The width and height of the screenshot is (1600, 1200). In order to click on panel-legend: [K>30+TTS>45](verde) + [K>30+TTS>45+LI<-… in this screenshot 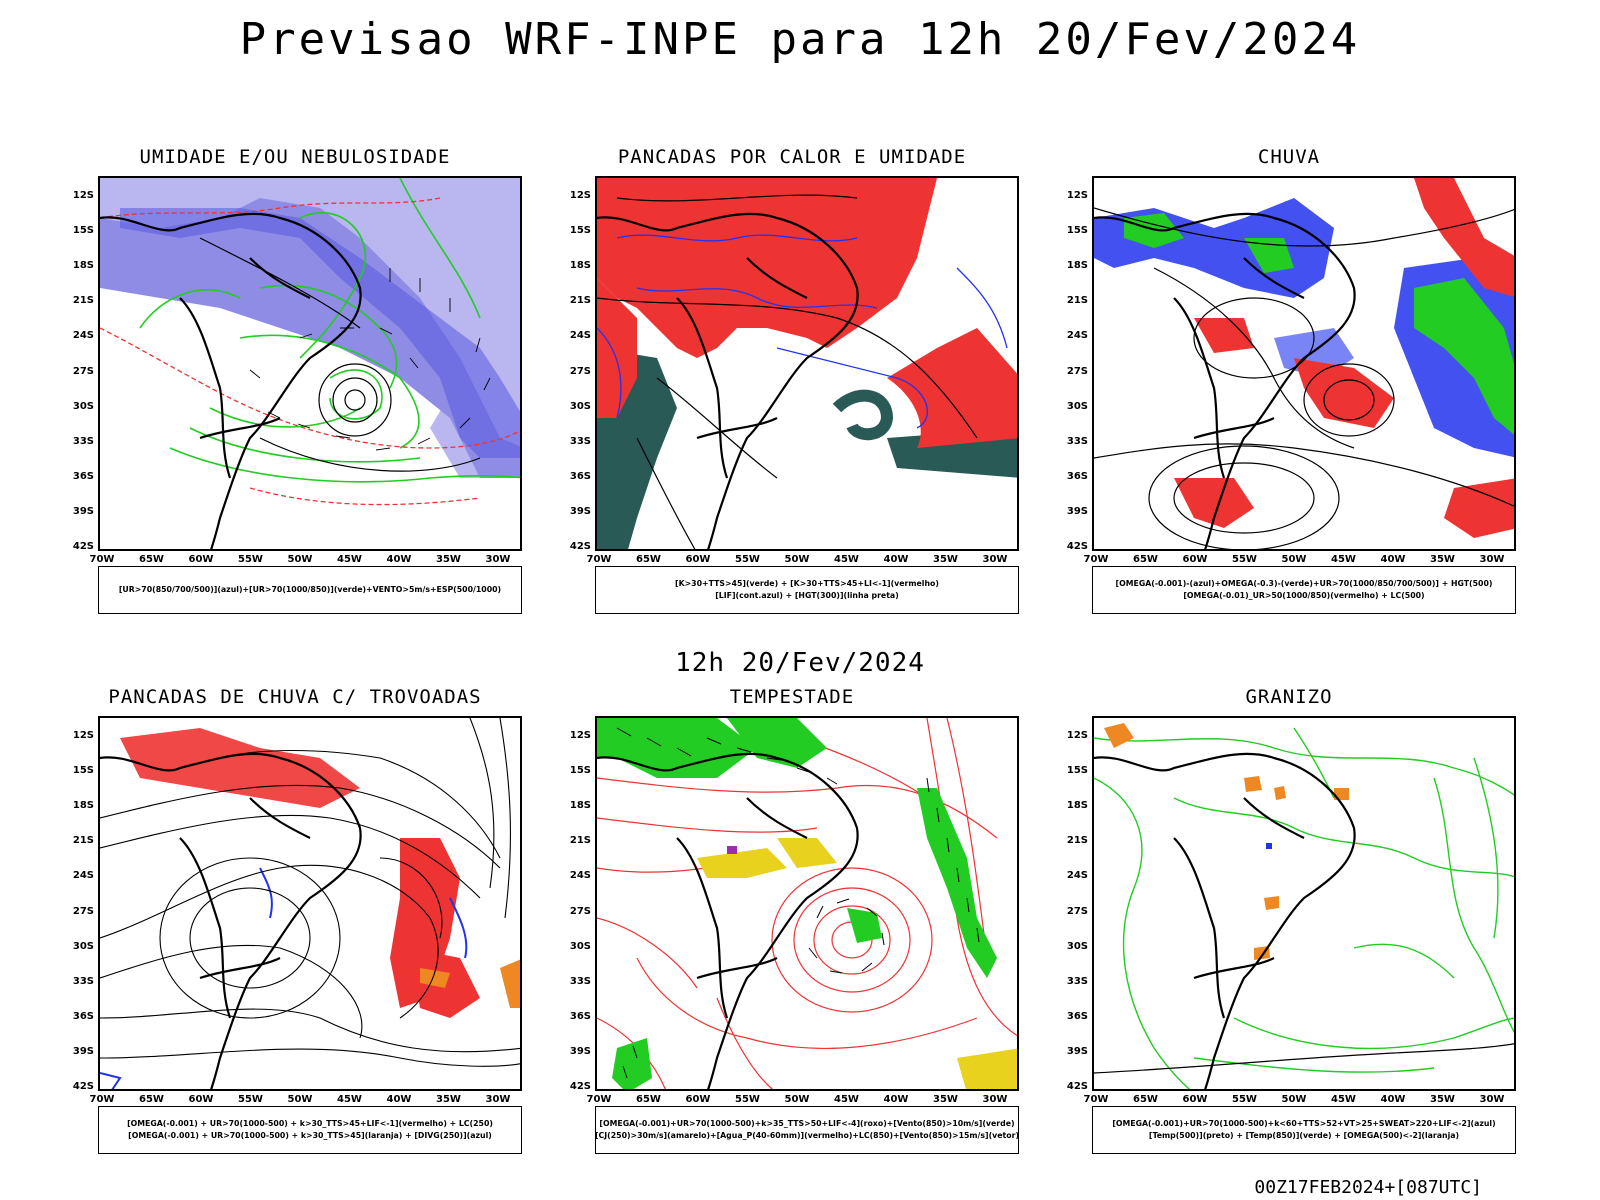, I will do `click(807, 590)`.